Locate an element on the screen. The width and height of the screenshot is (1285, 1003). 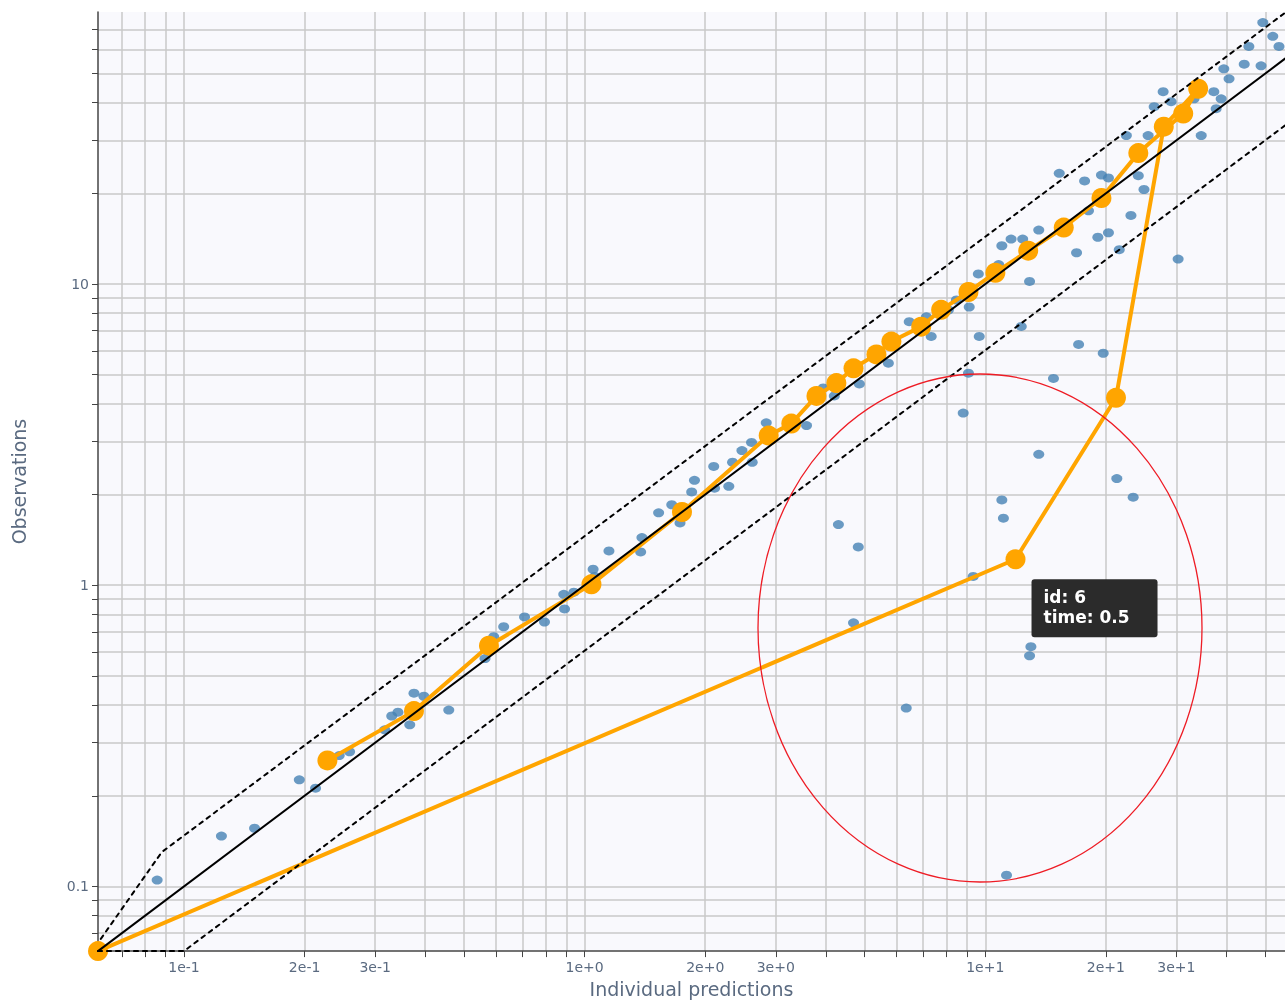
x-tick-label: 2e+0 is located at coordinates (705, 967).